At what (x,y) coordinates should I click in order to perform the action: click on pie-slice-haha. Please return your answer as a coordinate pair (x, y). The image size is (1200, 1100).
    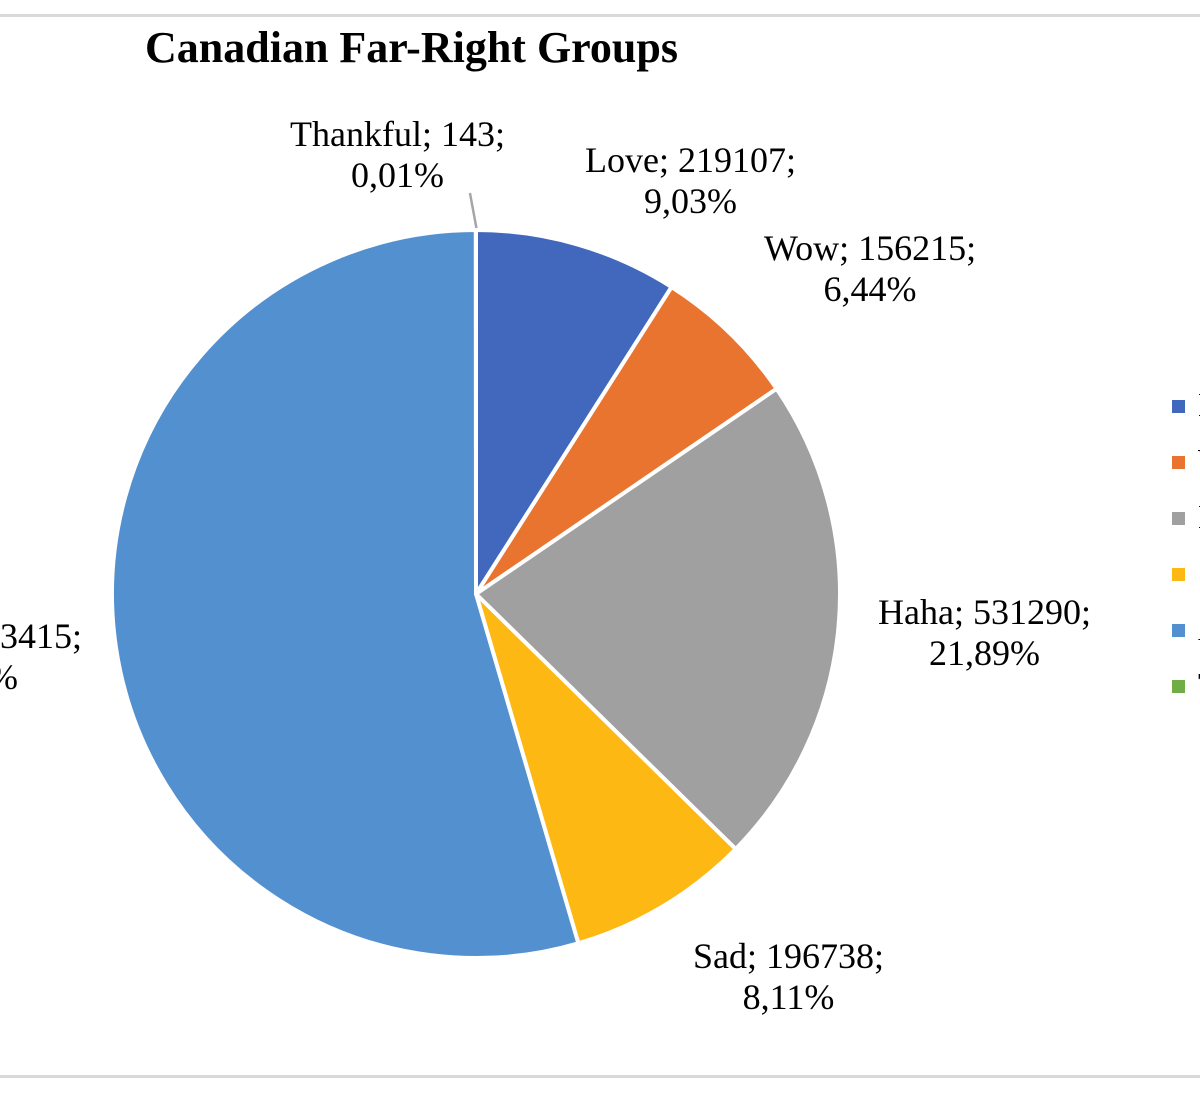
    Looking at the image, I should click on (658, 619).